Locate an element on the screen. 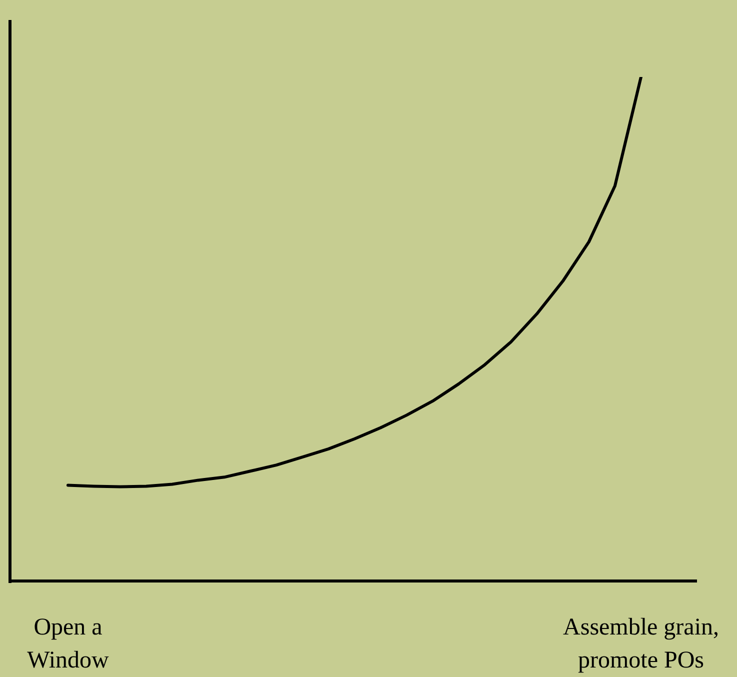 The width and height of the screenshot is (737, 677). x-tick-label: Assemble grain, promote POs is located at coordinates (641, 644).